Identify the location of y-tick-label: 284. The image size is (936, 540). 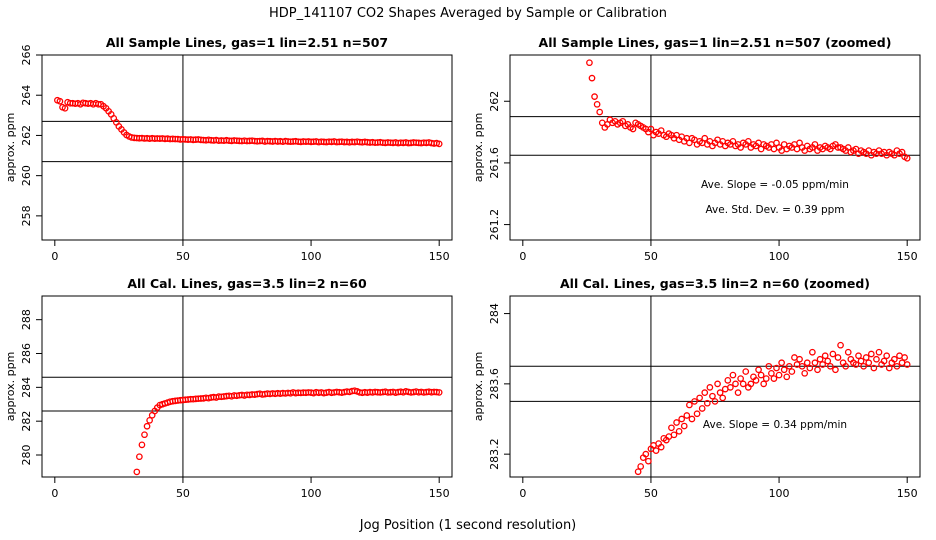
(494, 313).